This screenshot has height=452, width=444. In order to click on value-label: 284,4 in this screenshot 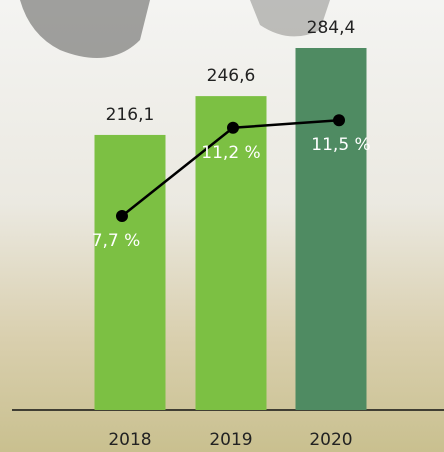, I will do `click(331, 28)`.